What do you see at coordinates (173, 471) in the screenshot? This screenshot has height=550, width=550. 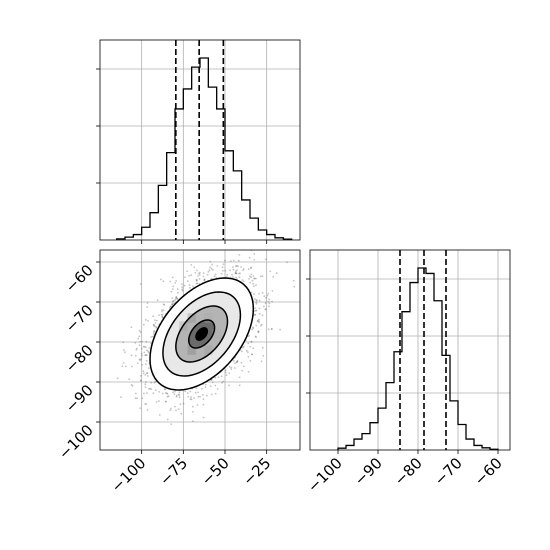 I see `x-tick-label: −75` at bounding box center [173, 471].